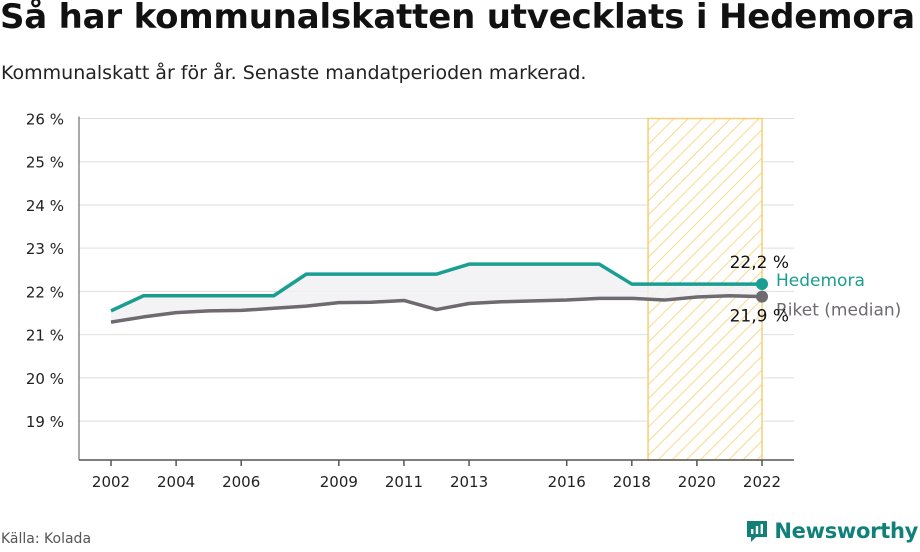  Describe the element at coordinates (46, 539) in the screenshot. I see `source-note: Källa: Kolada` at that location.